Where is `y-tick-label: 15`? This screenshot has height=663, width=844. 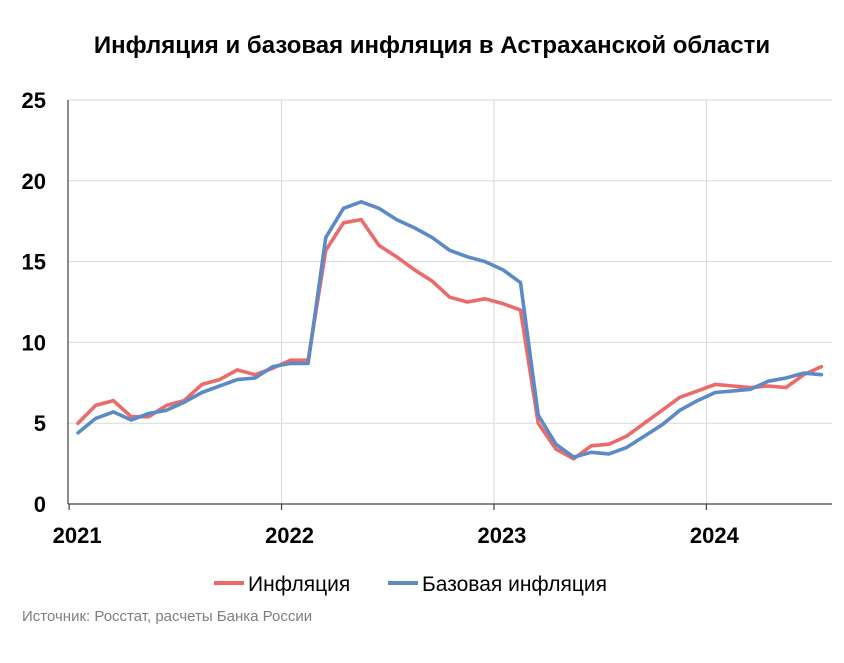 y-tick-label: 15 is located at coordinates (34, 262).